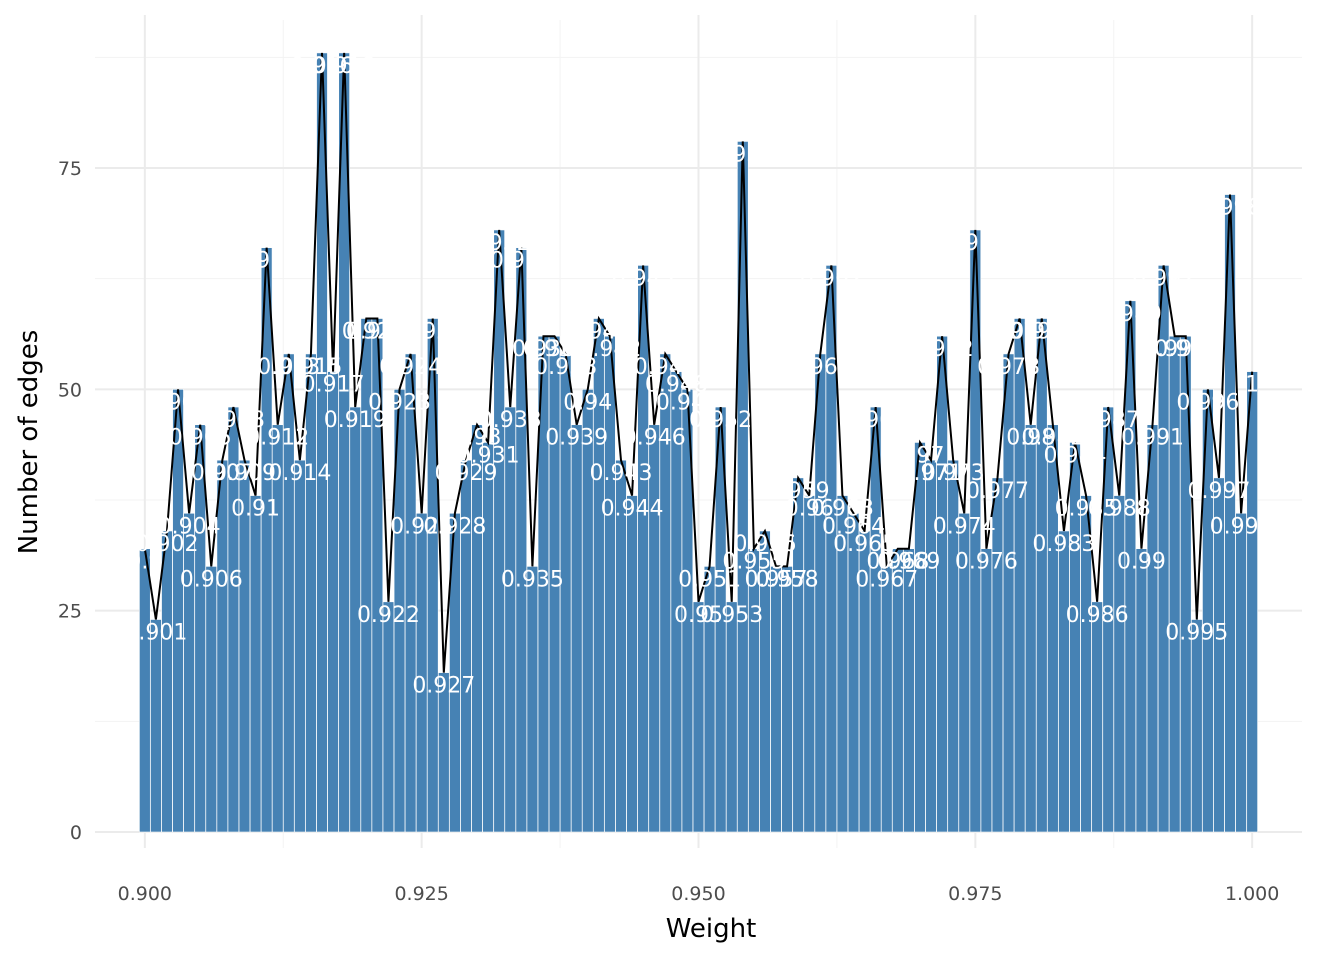  I want to click on bar-label: 0.943, so click(620, 473).